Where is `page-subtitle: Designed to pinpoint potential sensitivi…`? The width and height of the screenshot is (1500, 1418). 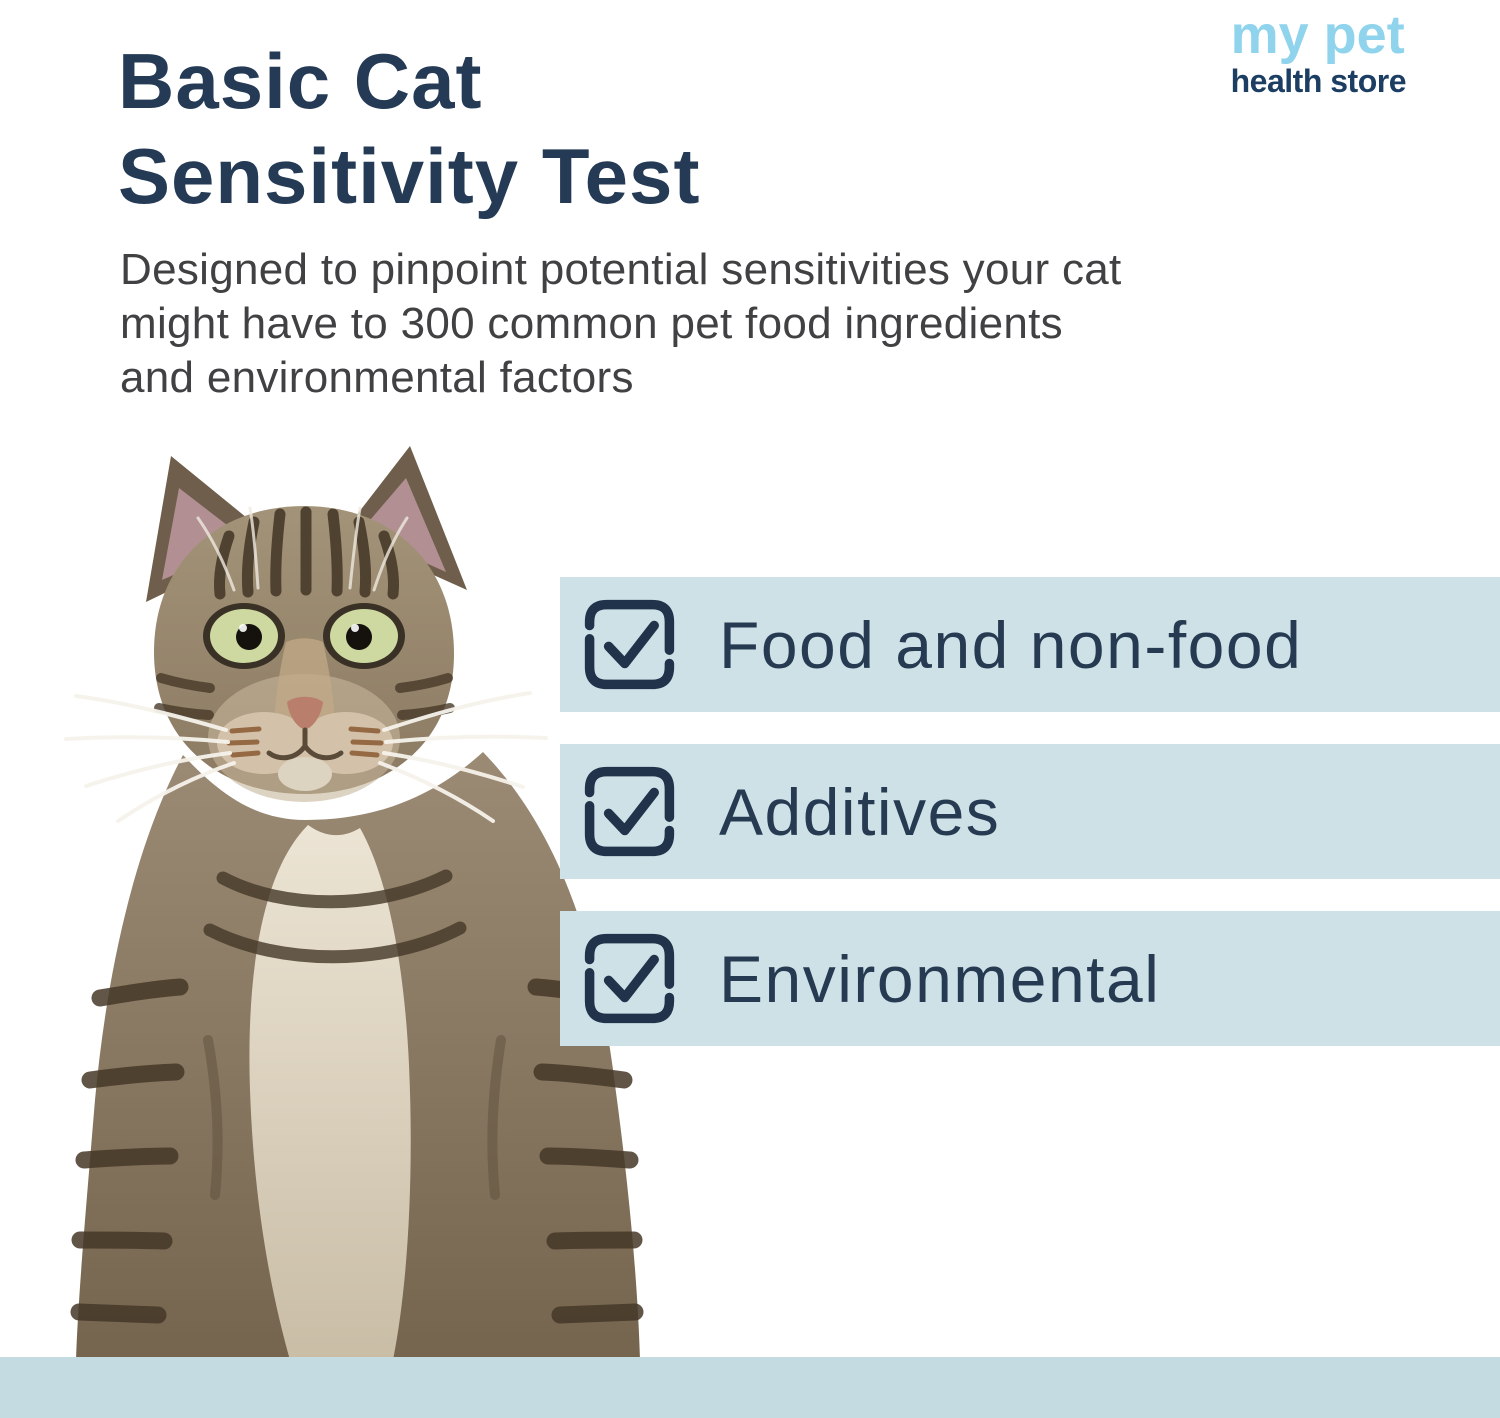
page-subtitle: Designed to pinpoint potential sensitivi… is located at coordinates (621, 324).